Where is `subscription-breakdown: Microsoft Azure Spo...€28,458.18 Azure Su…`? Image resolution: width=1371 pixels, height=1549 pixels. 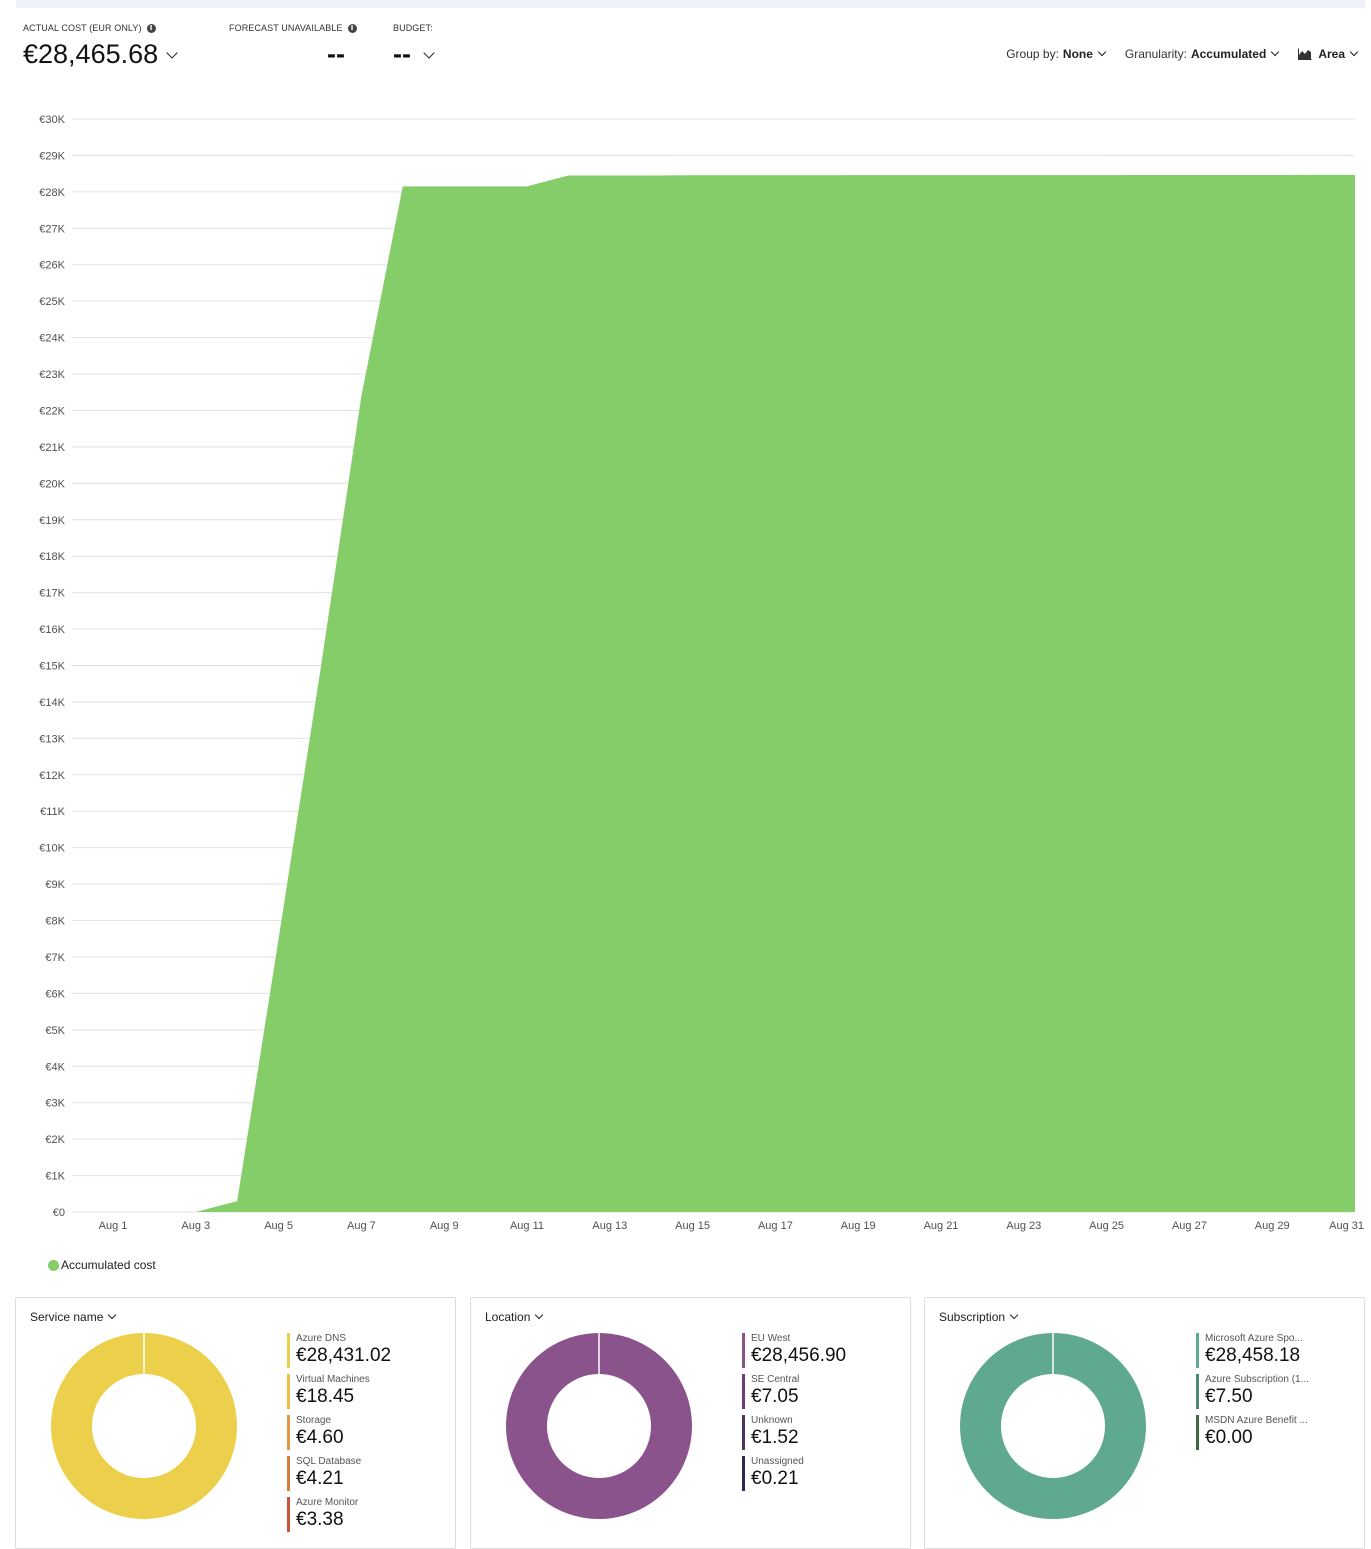
subscription-breakdown: Microsoft Azure Spo...€28,458.18 Azure Su… is located at coordinates (1252, 1394).